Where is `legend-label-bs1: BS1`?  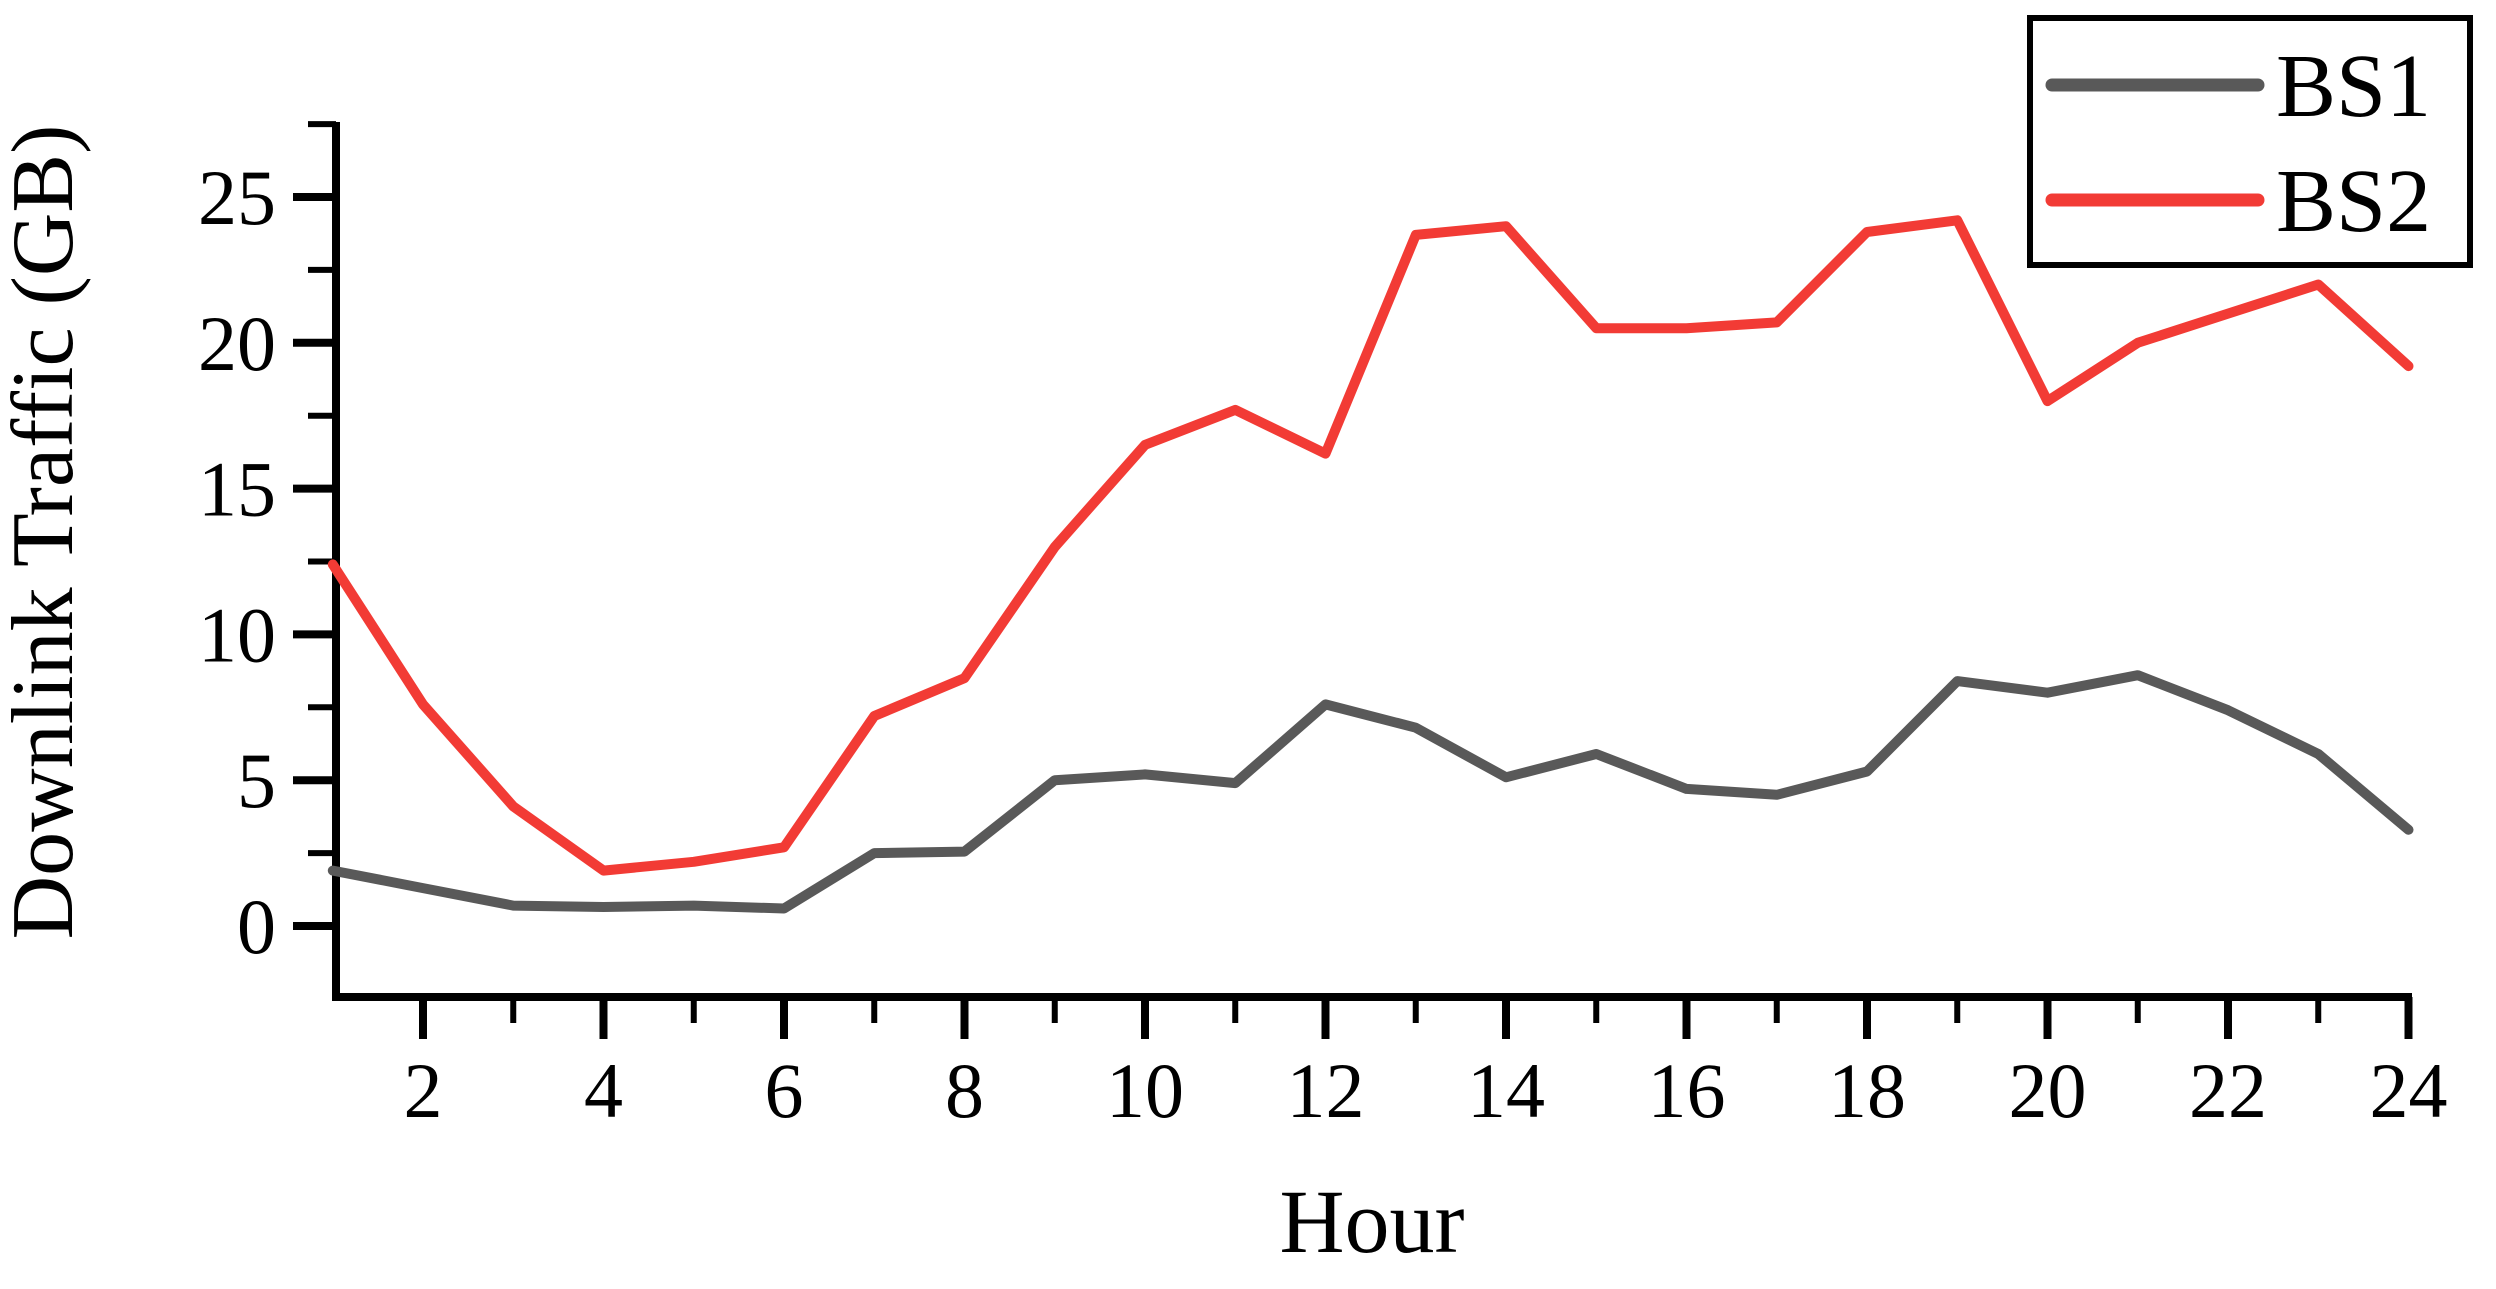
legend-label-bs1: BS1 is located at coordinates (2353, 86).